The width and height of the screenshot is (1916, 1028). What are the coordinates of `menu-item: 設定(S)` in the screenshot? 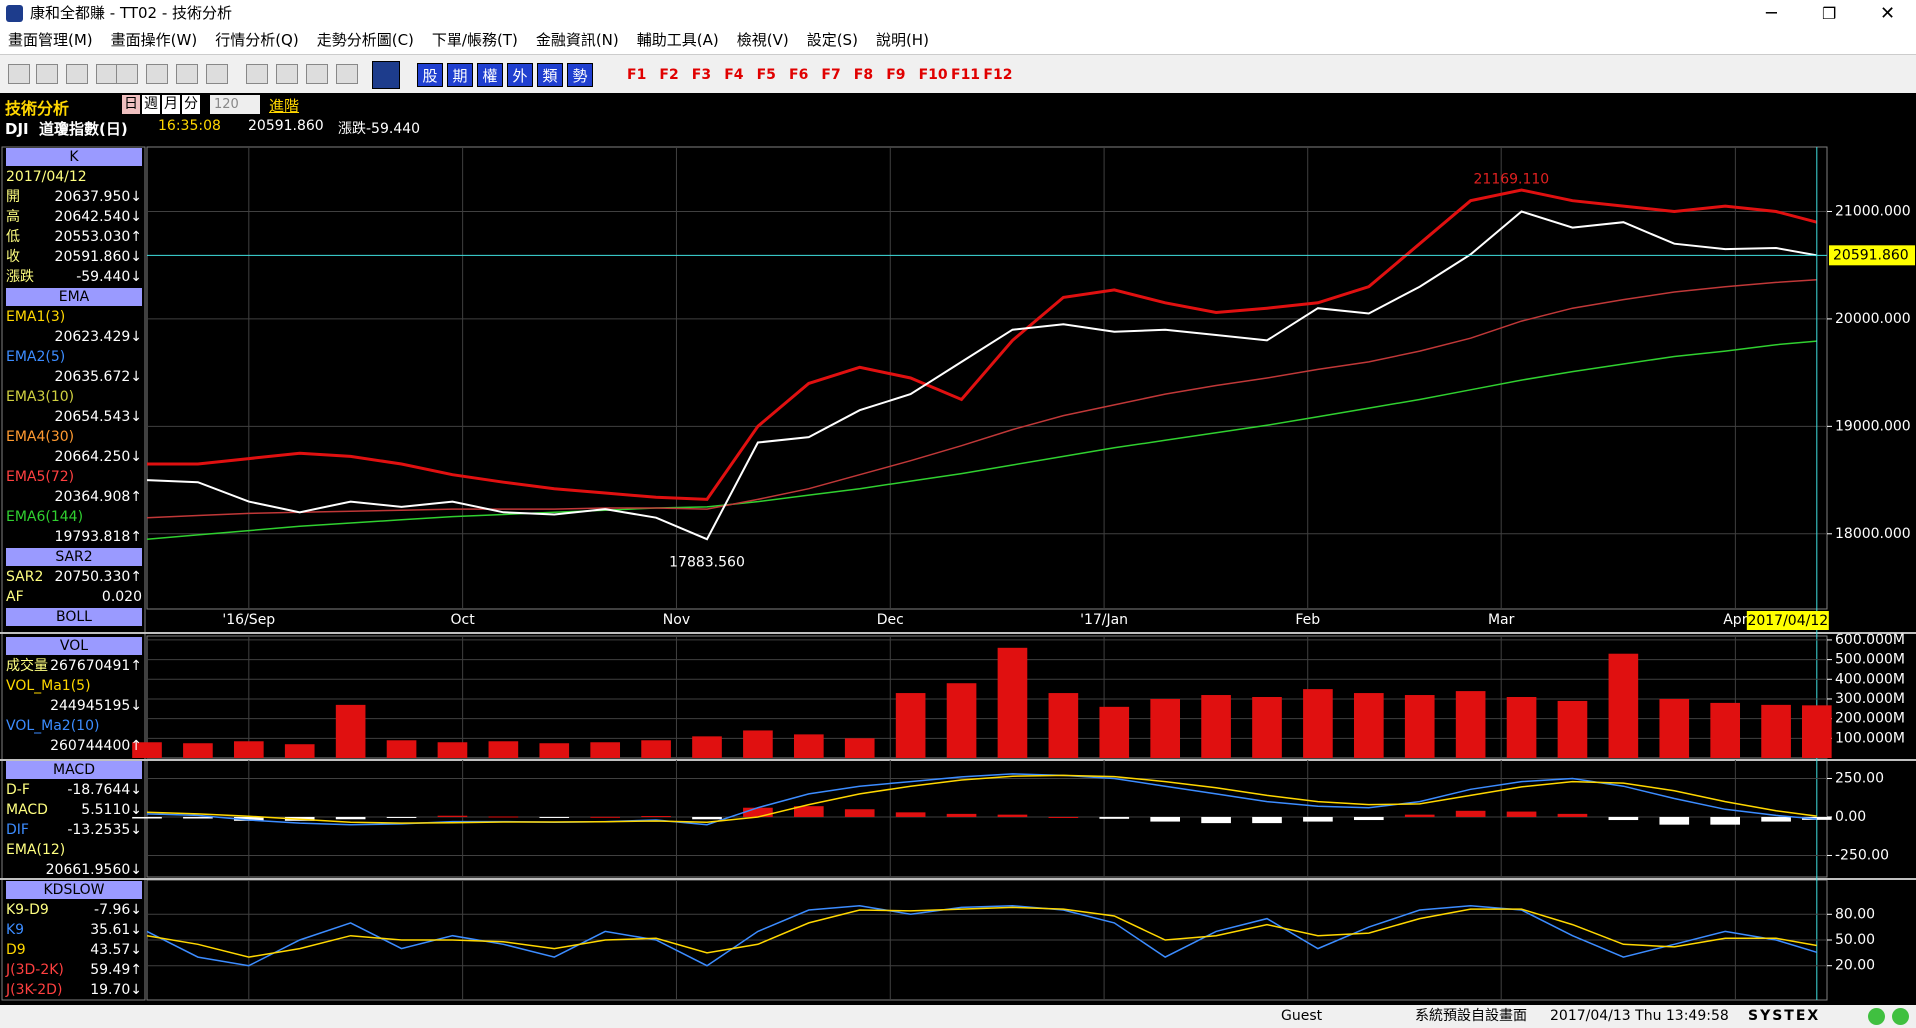 It's located at (832, 40).